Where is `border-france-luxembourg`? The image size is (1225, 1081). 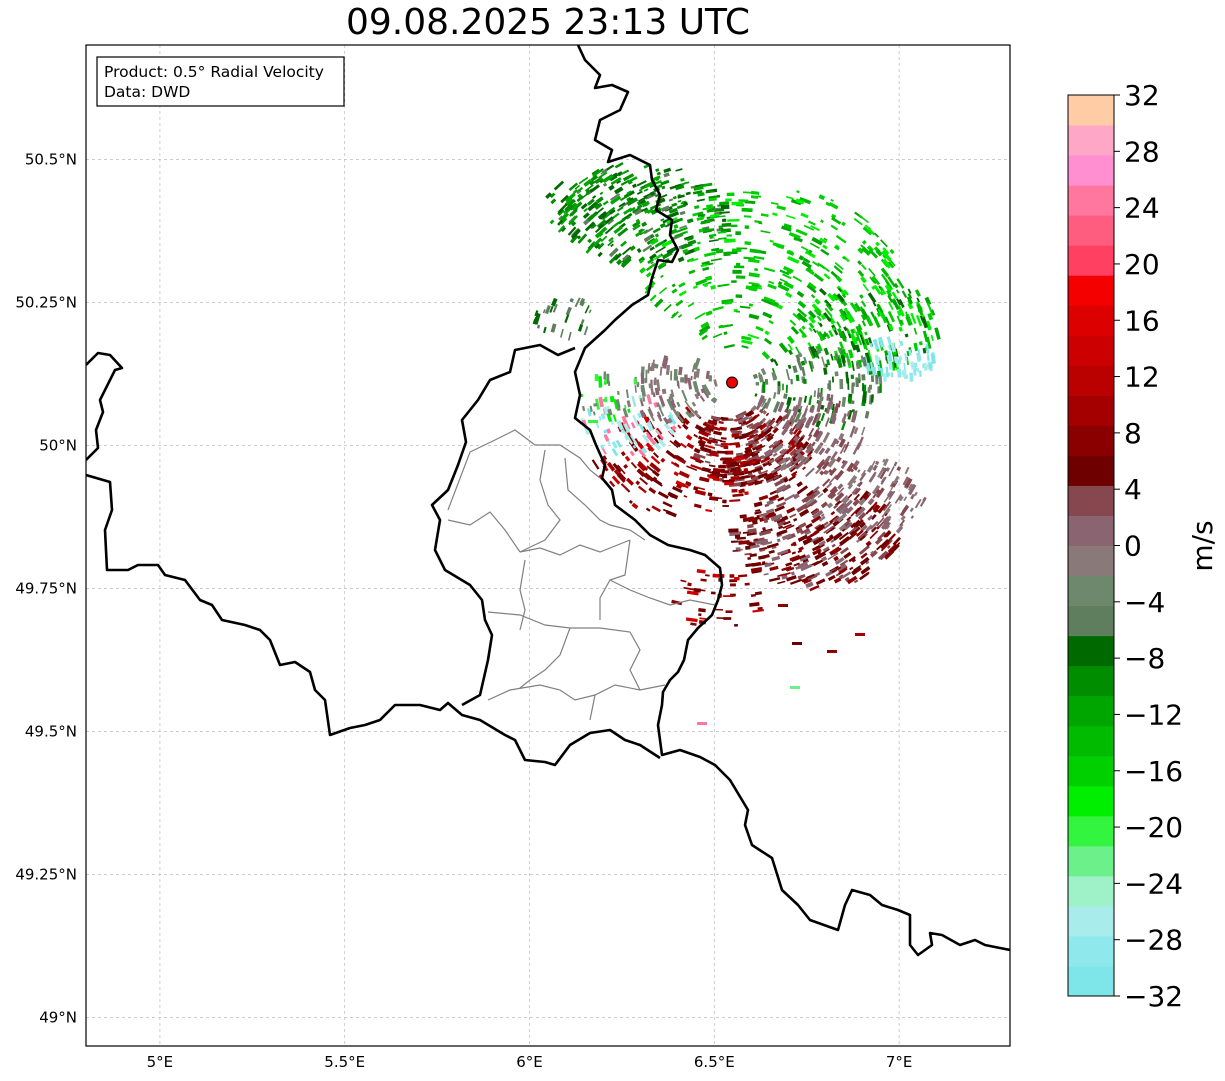
border-france-luxembourg is located at coordinates (373, 620).